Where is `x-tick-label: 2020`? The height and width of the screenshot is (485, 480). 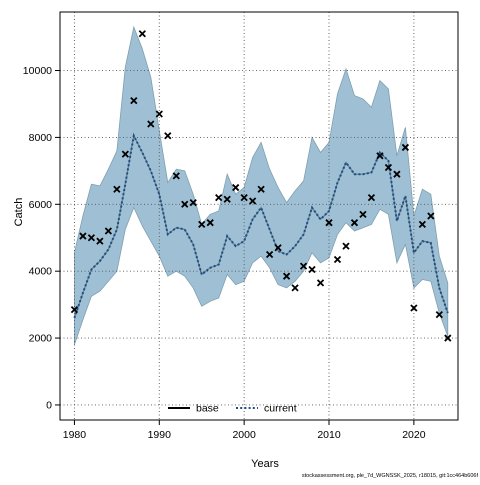 x-tick-label: 2020 is located at coordinates (414, 435).